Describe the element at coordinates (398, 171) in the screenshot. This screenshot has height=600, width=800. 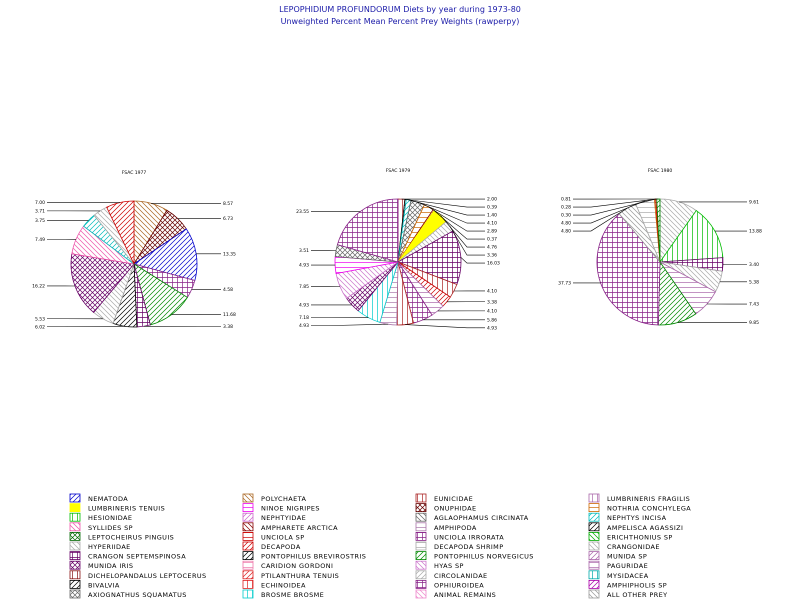
I see `pie-title: FSAC 1979` at that location.